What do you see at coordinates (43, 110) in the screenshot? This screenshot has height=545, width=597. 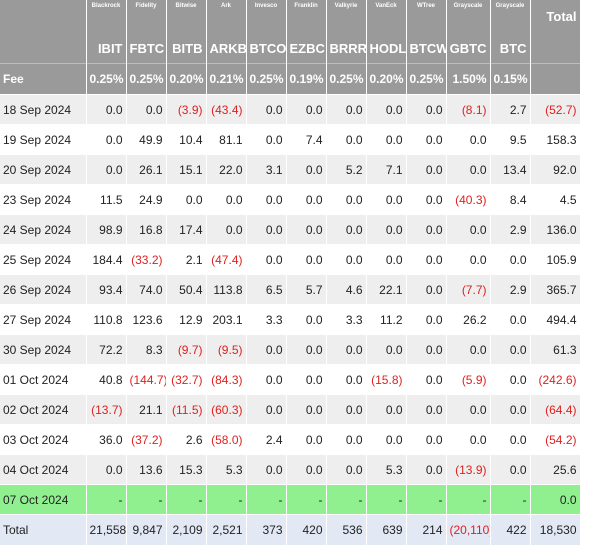 I see `date-cell: 18 Sep 2024` at bounding box center [43, 110].